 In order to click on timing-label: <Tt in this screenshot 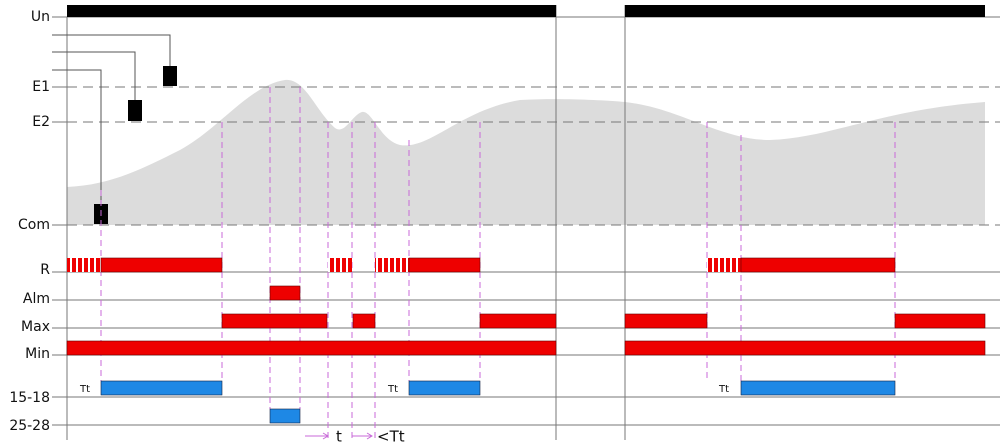, I will do `click(391, 437)`.